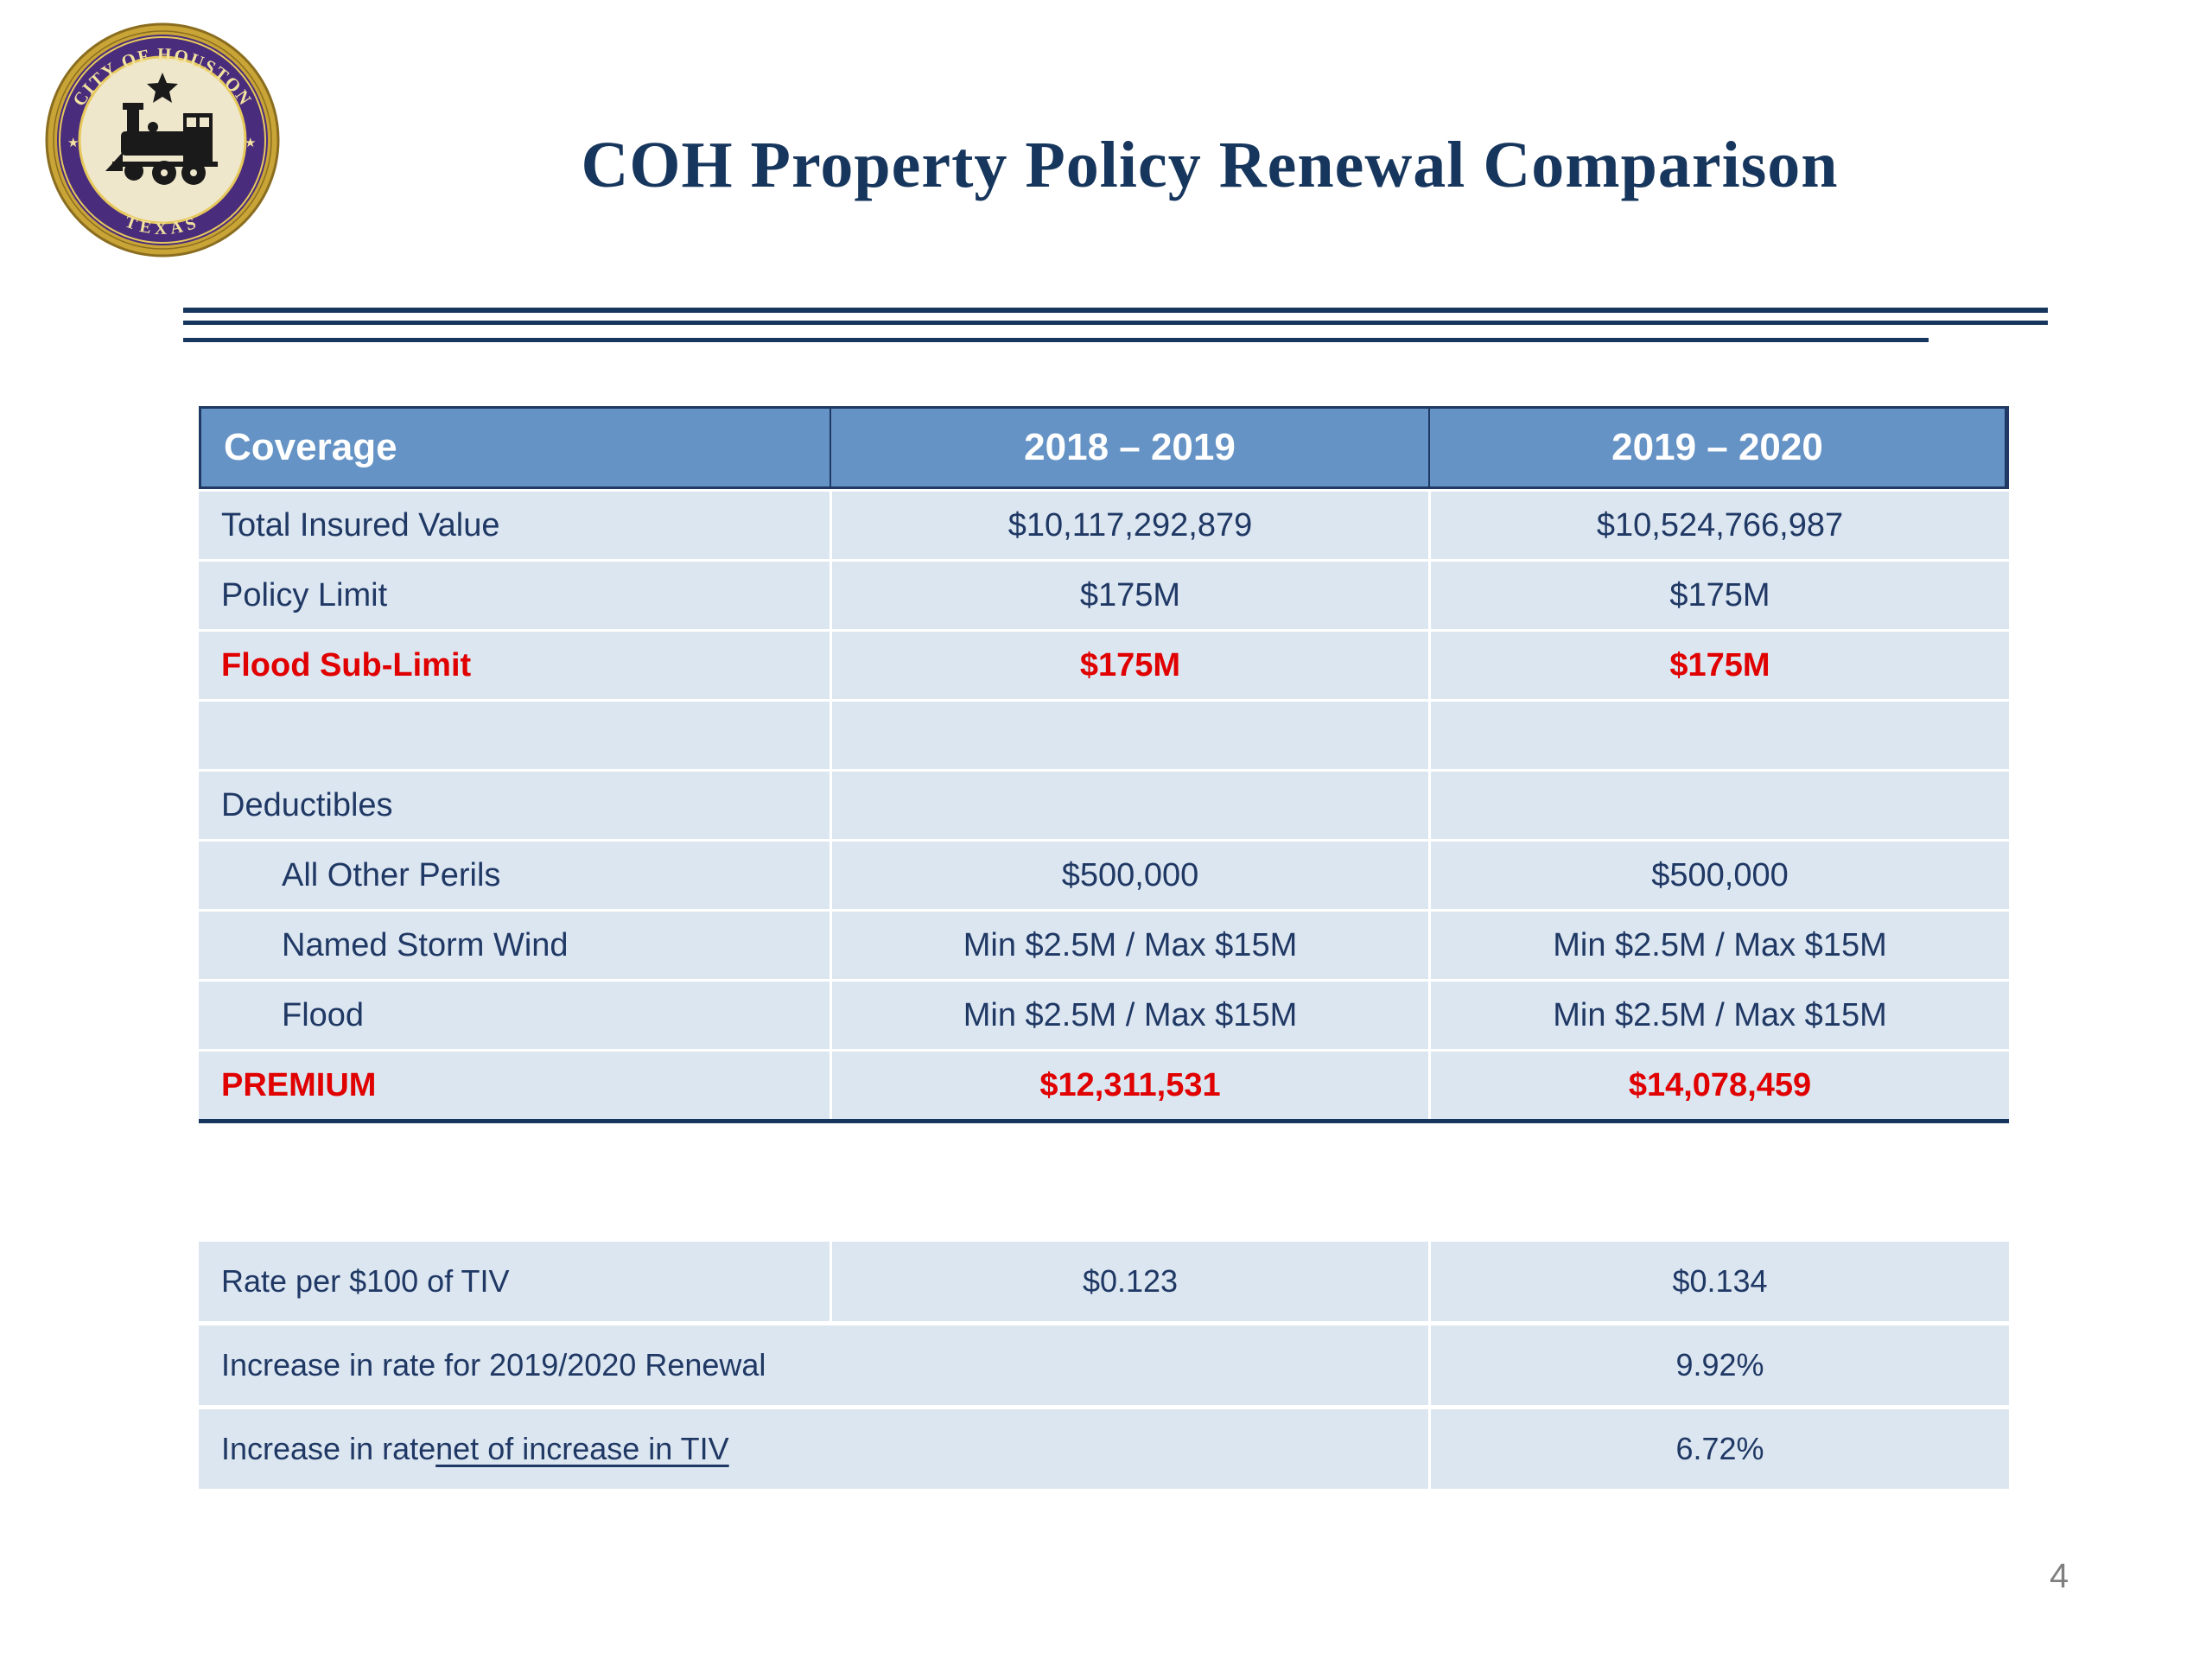 This screenshot has height=1659, width=2212. Describe the element at coordinates (1720, 1085) in the screenshot. I see `cell-value: $14,078,459` at that location.